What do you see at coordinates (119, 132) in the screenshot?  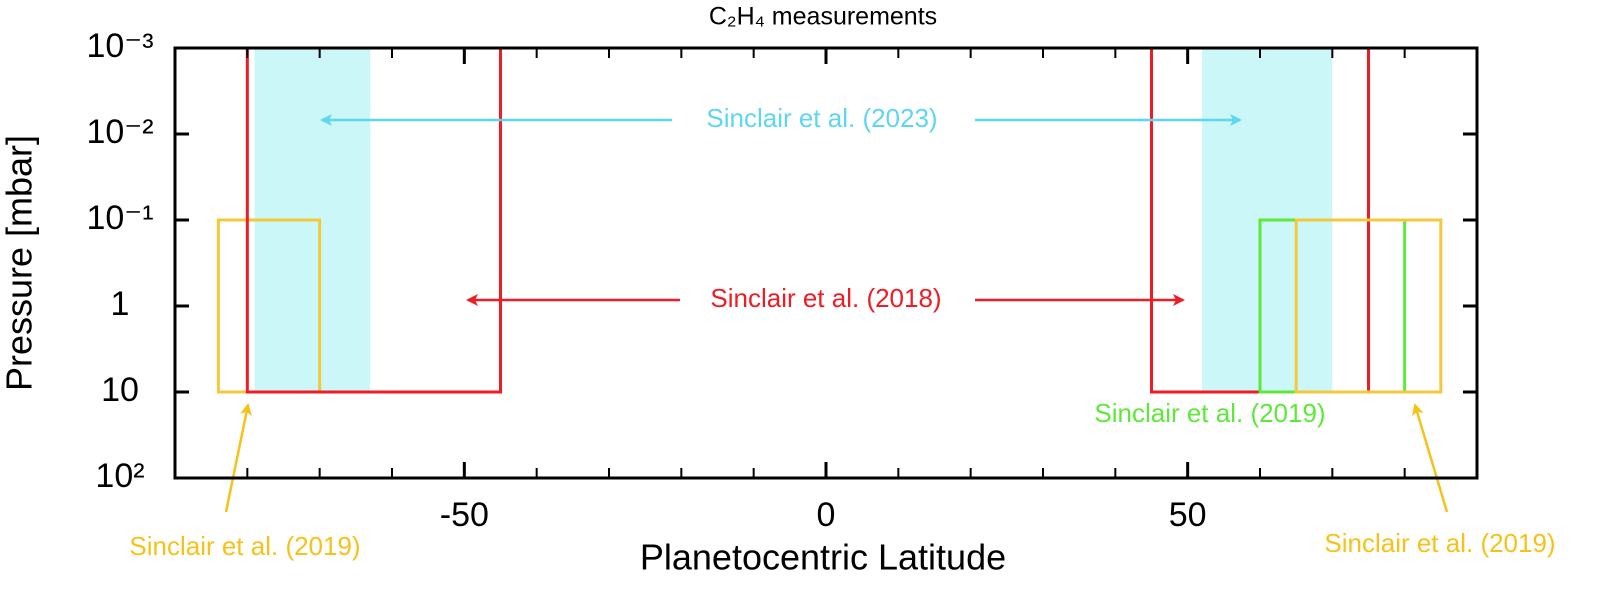 I see `y-tick-label: 10⁻²` at bounding box center [119, 132].